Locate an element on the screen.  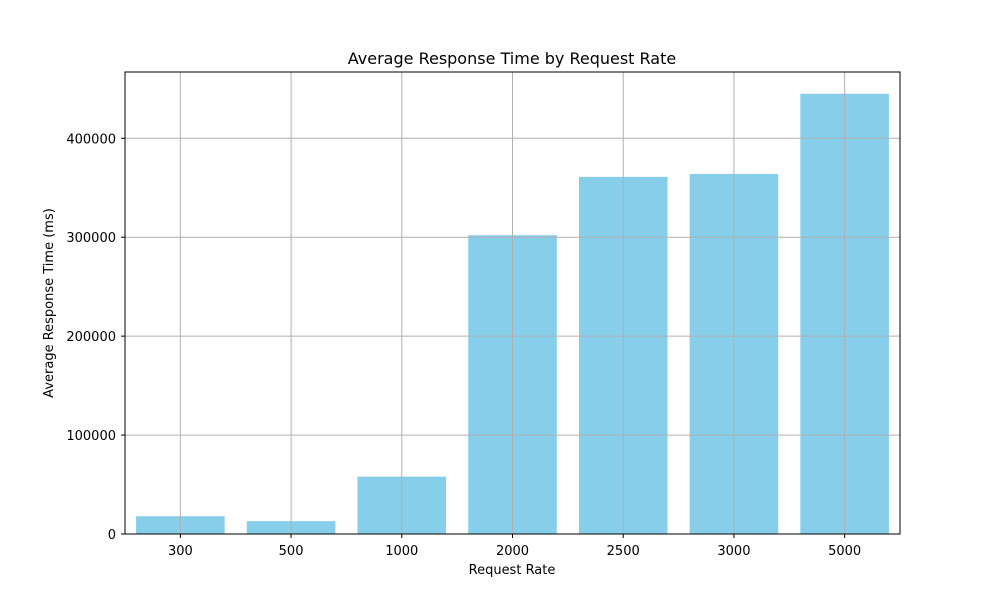
x-tick-label-5000: 5000 is located at coordinates (844, 551).